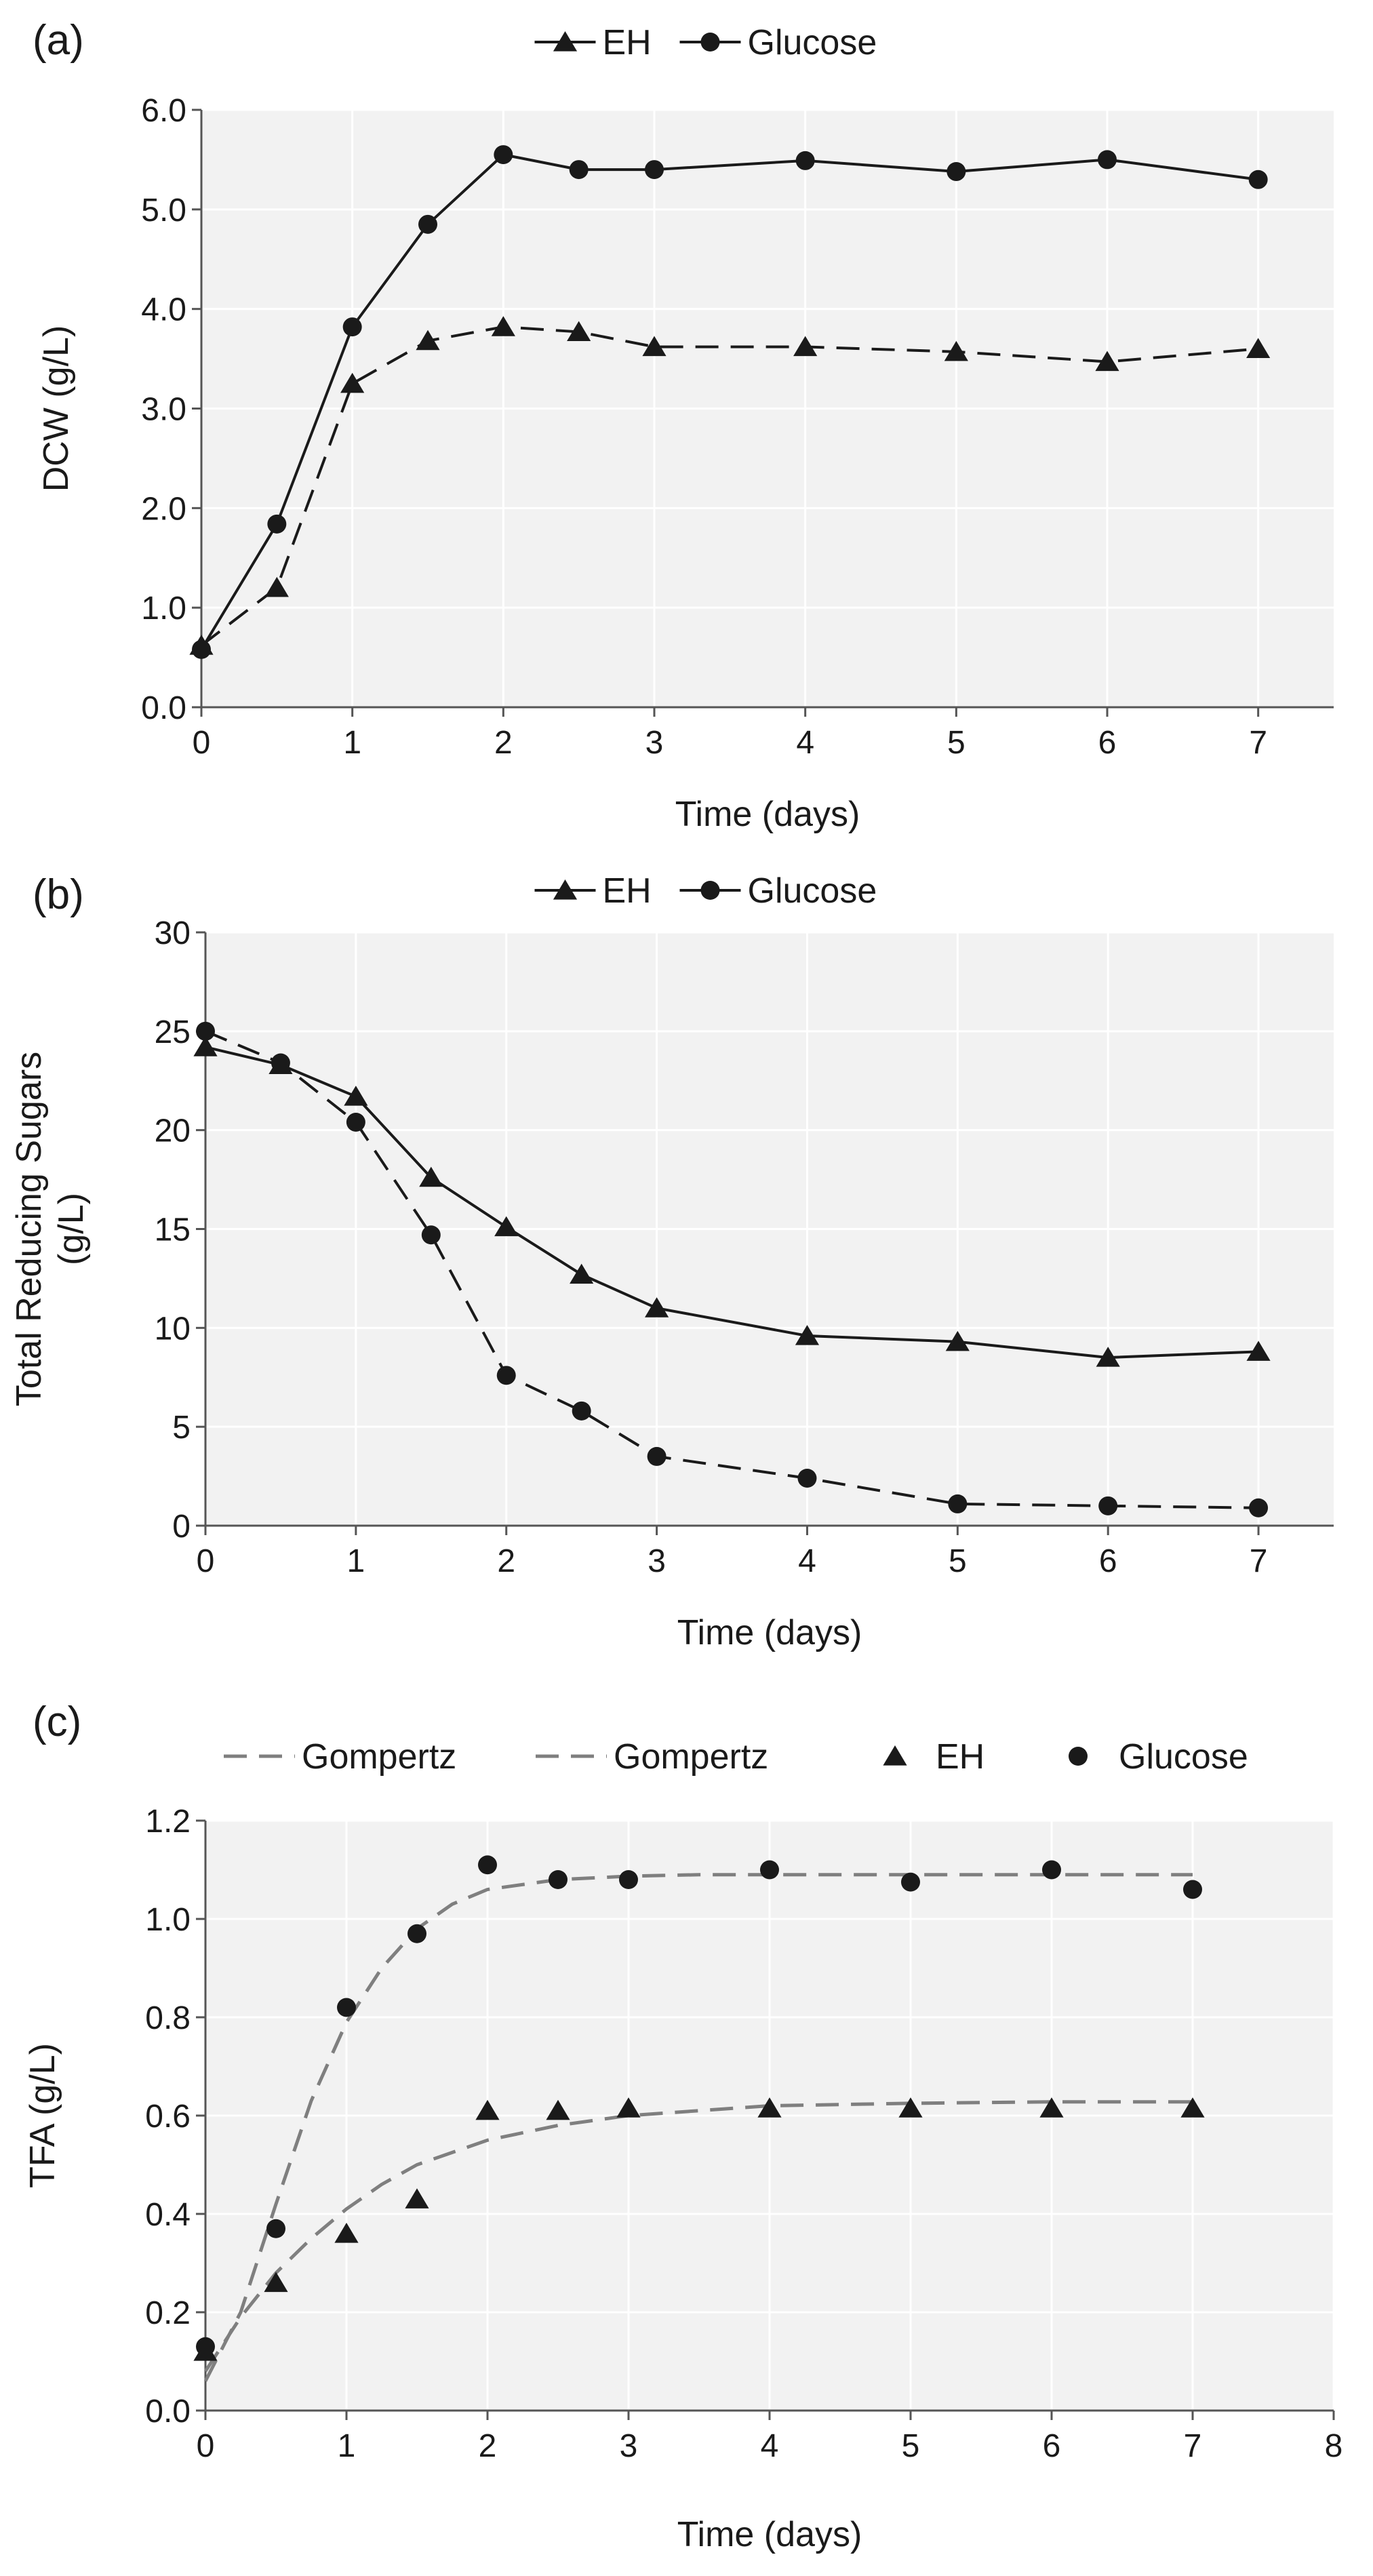 The image size is (1373, 2576). What do you see at coordinates (163, 509) in the screenshot?
I see `y-tick-label: 2.0` at bounding box center [163, 509].